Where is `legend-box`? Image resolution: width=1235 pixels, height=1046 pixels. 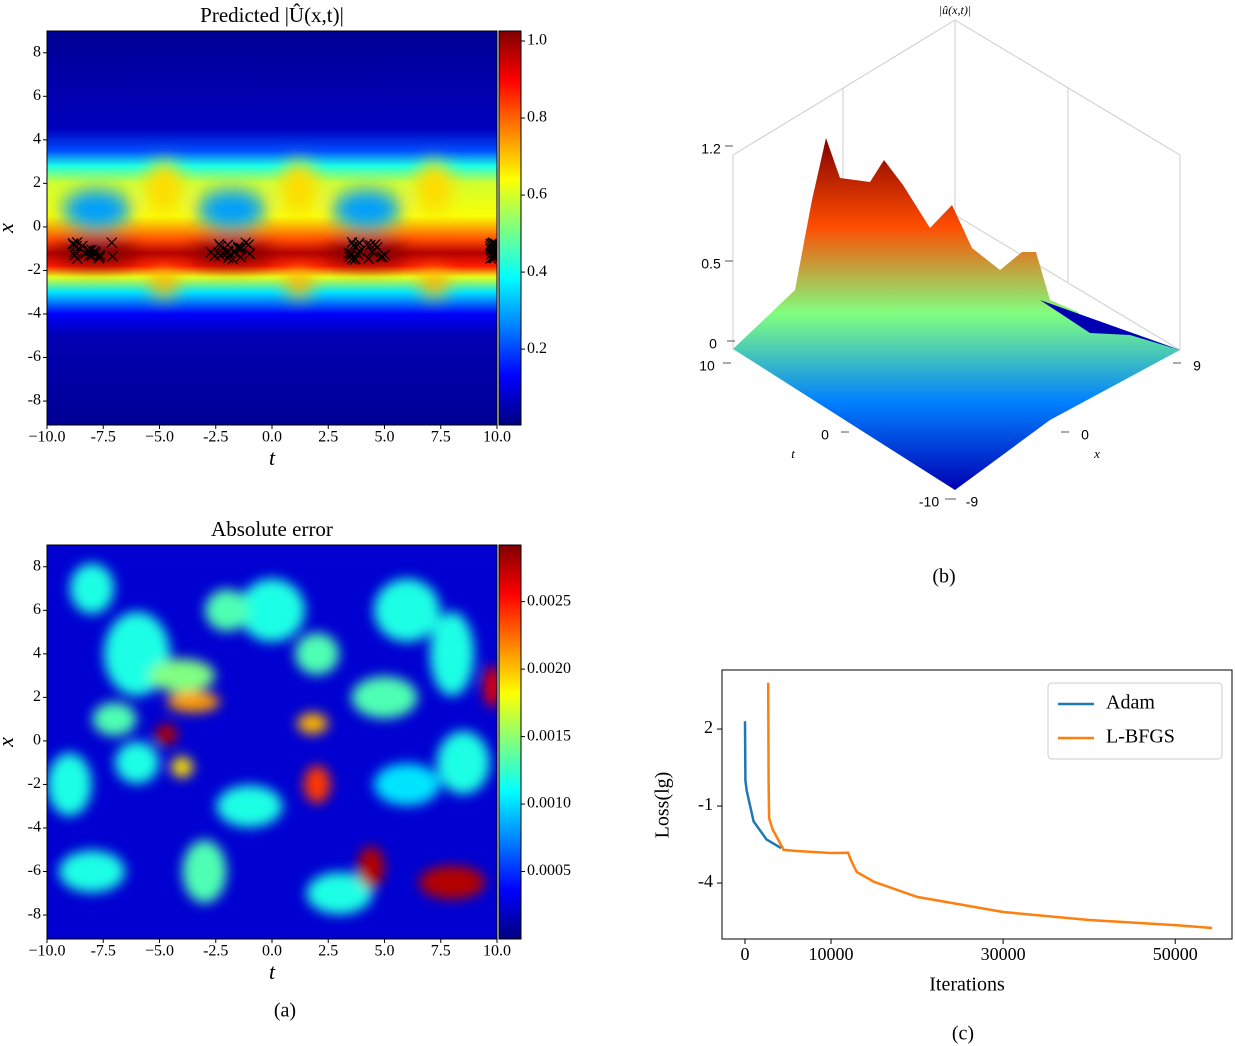 legend-box is located at coordinates (1135, 721).